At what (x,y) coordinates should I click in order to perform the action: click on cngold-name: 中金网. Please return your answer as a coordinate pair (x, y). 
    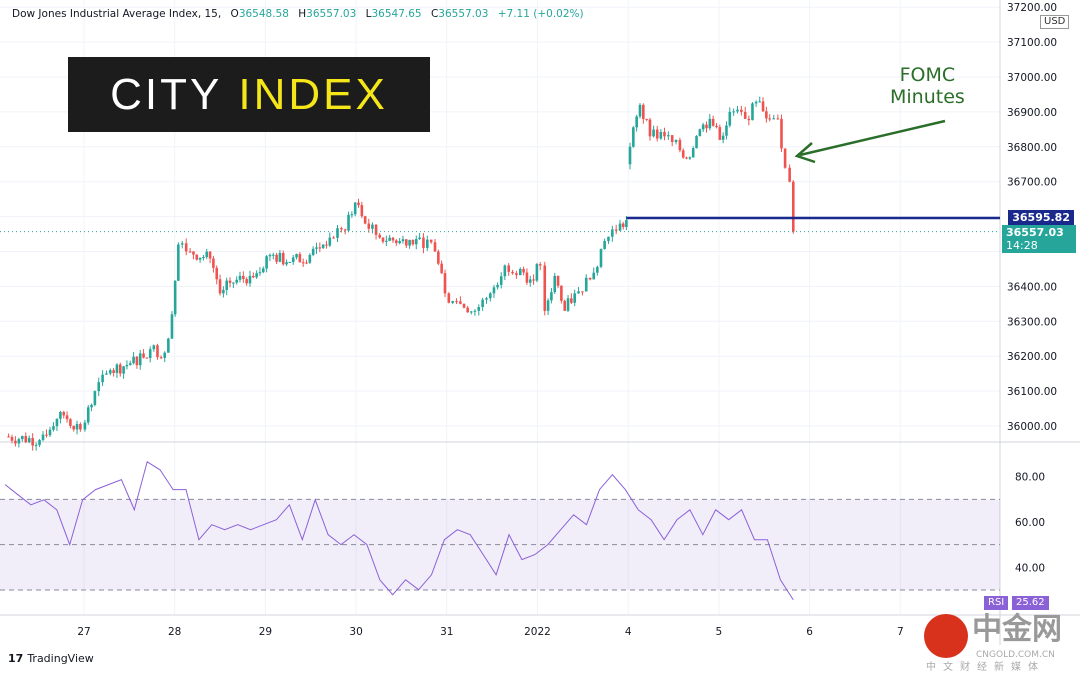
    Looking at the image, I should click on (1017, 629).